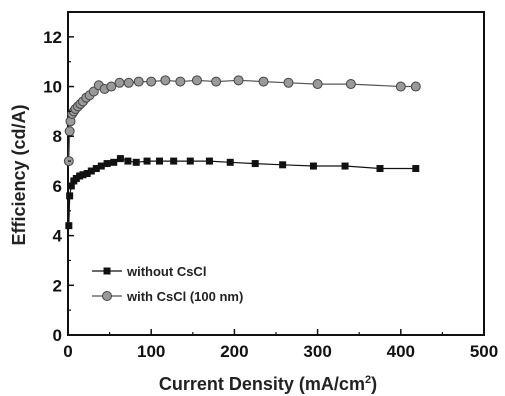 This screenshot has height=396, width=505. What do you see at coordinates (57, 285) in the screenshot?
I see `y-tick-label: 2` at bounding box center [57, 285].